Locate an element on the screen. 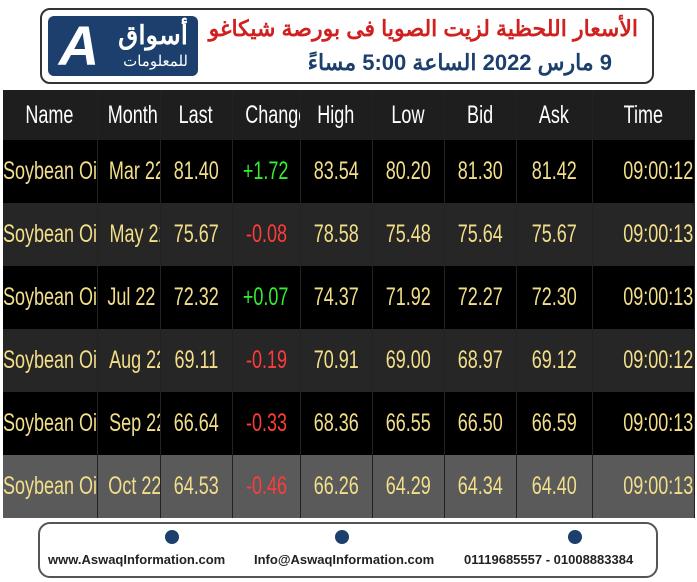 The height and width of the screenshot is (582, 697). cell-text: -0.08 is located at coordinates (266, 234).